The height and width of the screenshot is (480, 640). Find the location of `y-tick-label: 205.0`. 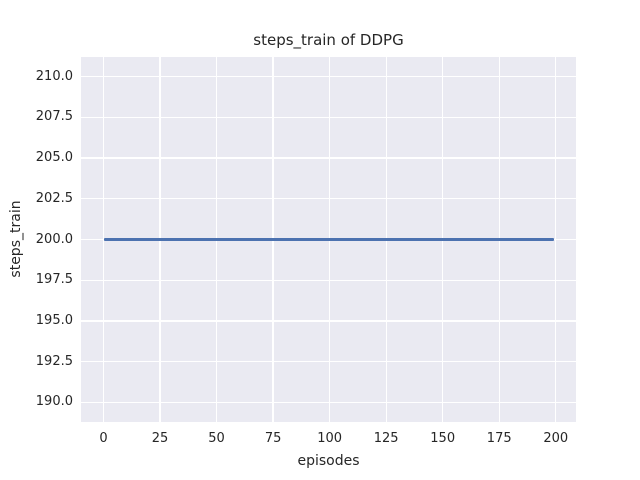

y-tick-label: 205.0 is located at coordinates (54, 158).